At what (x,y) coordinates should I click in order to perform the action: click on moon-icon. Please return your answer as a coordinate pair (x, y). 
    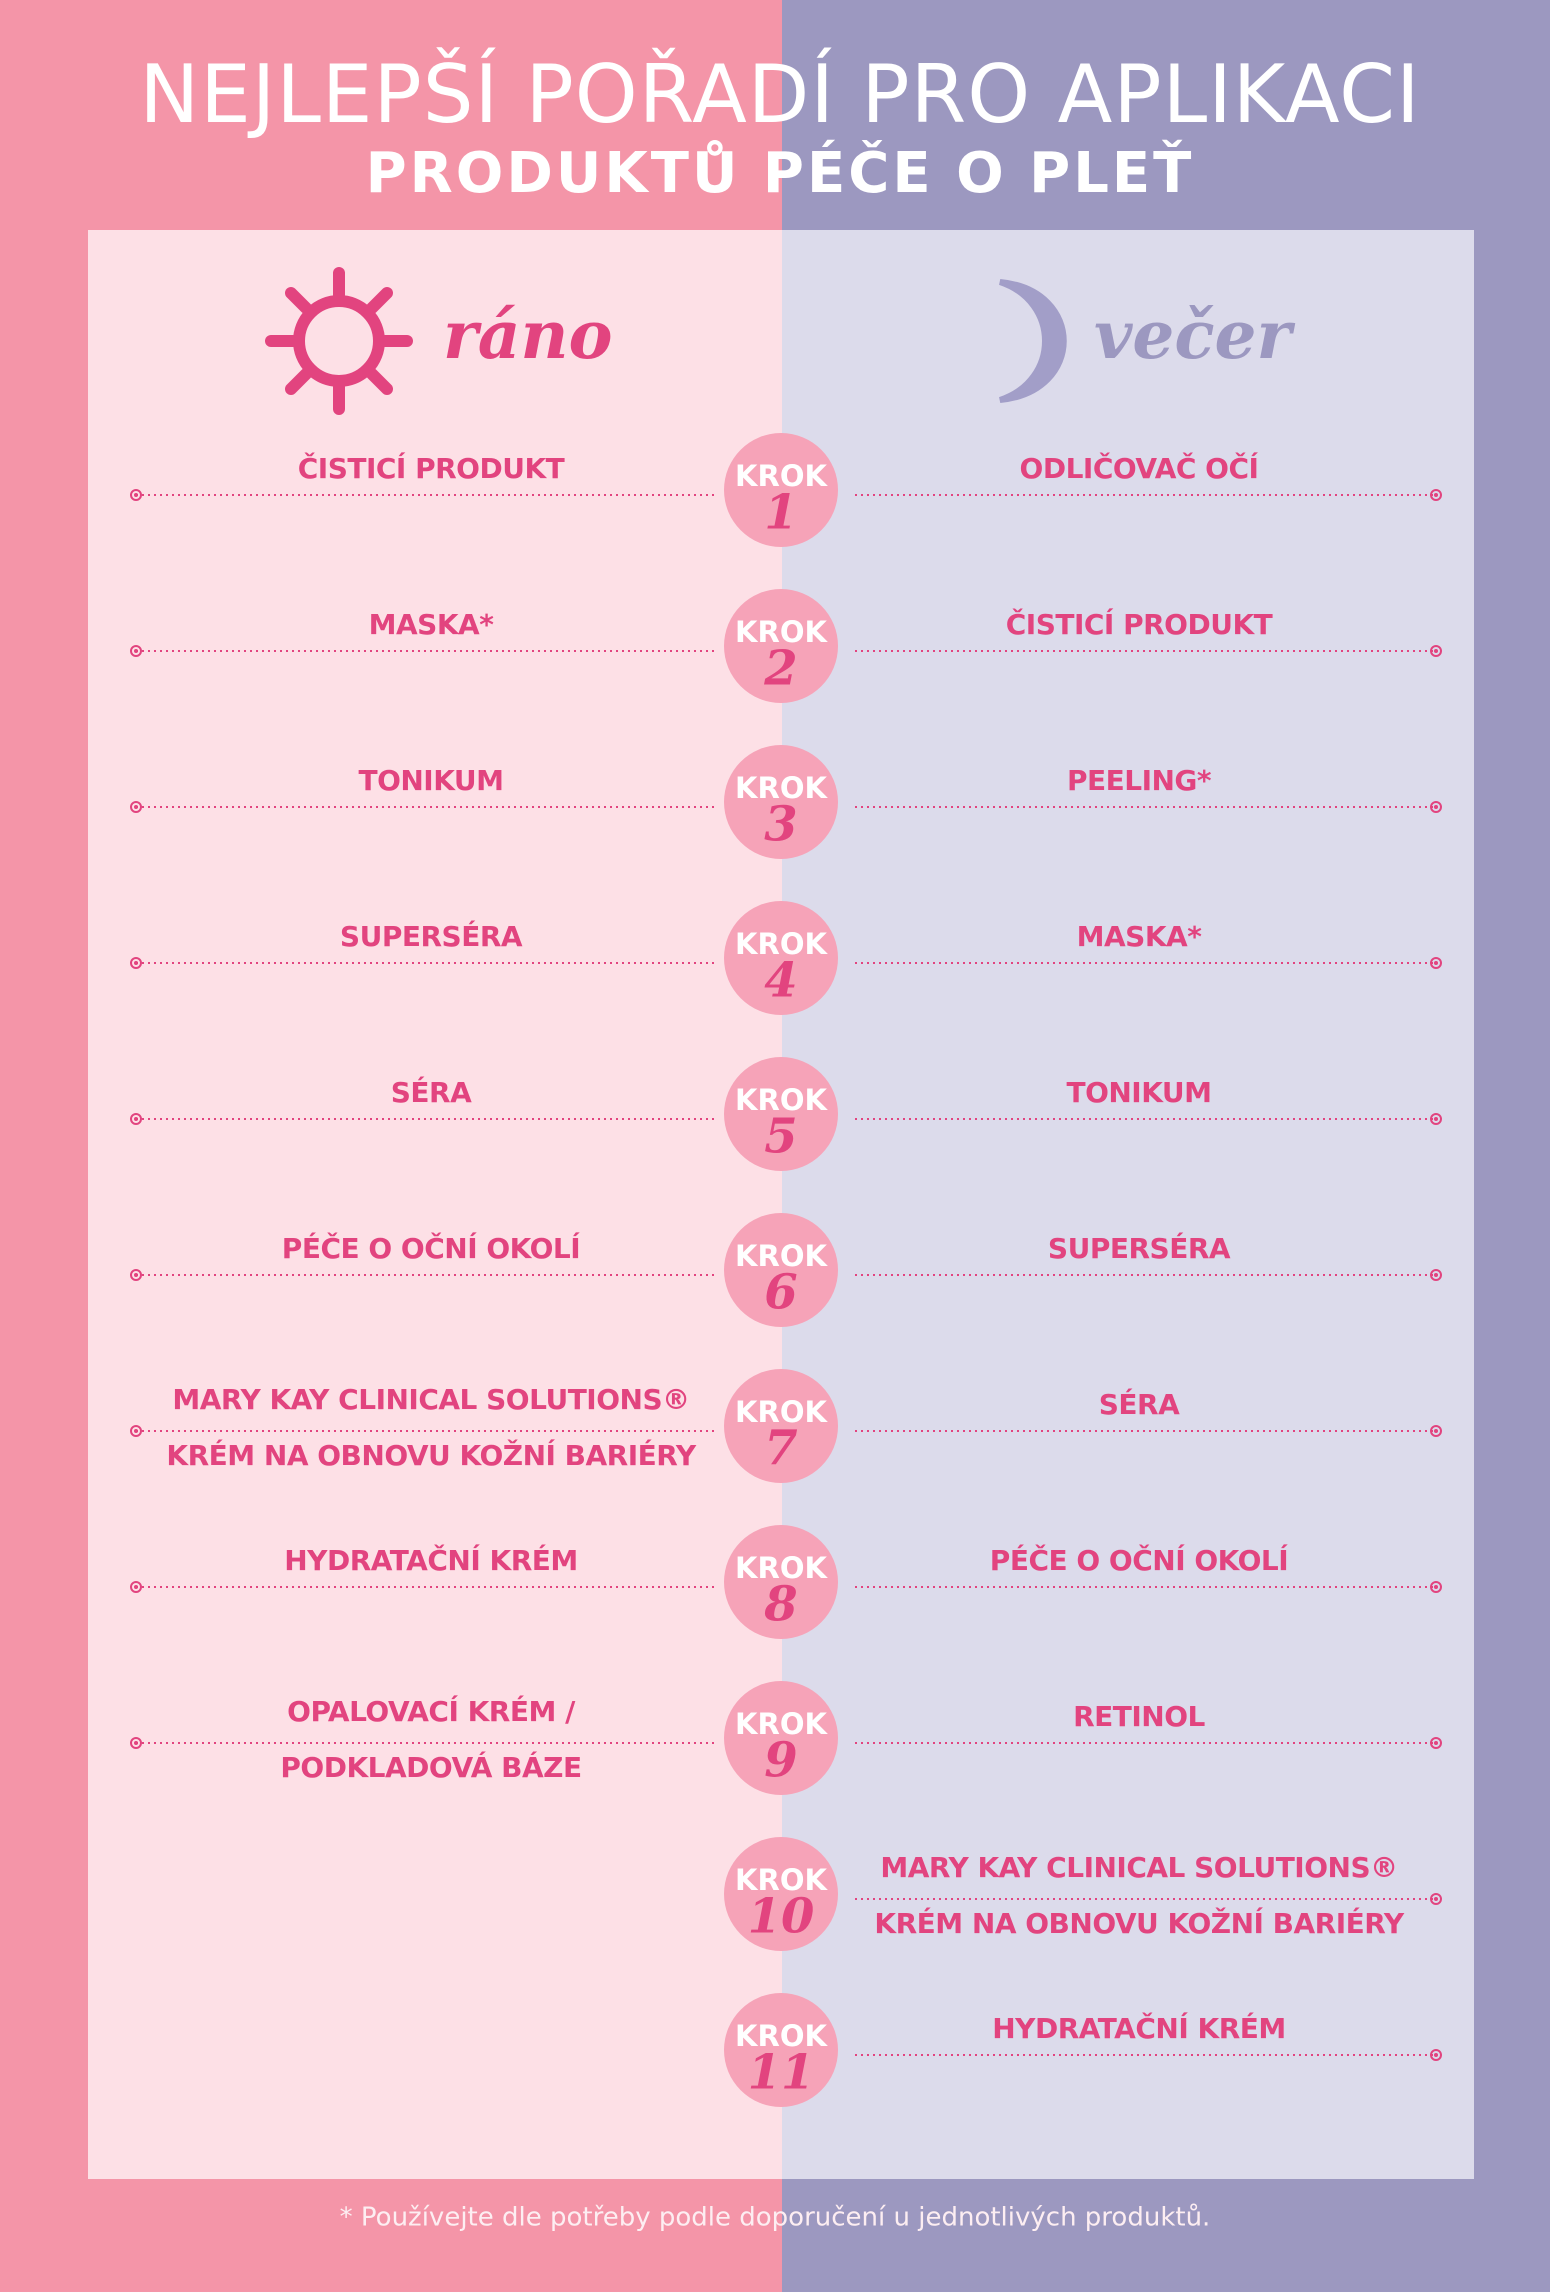
    Looking at the image, I should click on (1033, 341).